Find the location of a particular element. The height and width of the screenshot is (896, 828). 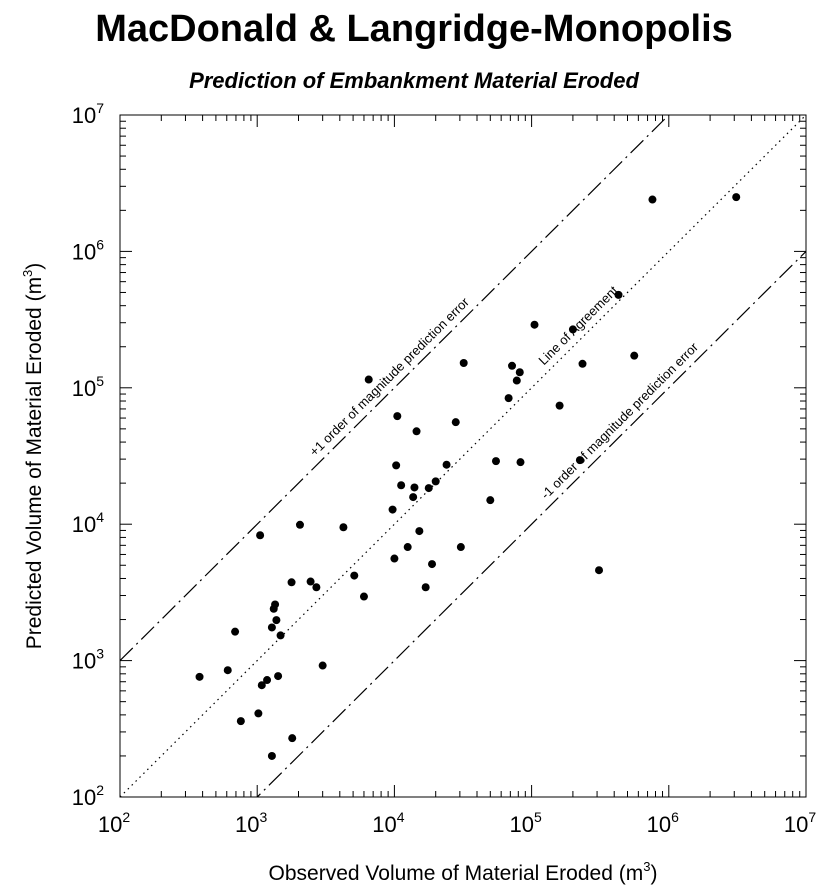

x-tick-label: 10⁵ is located at coordinates (525, 823).